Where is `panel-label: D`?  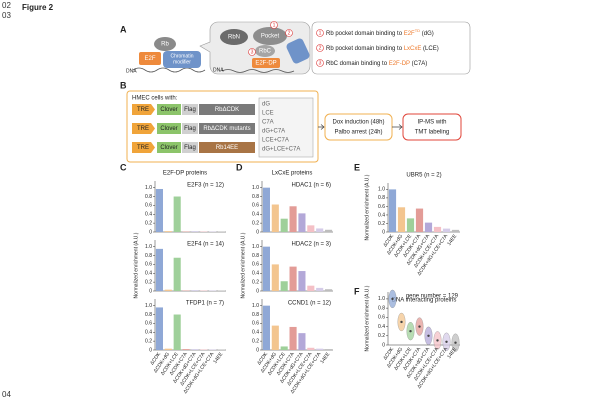
panel-label: D is located at coordinates (239, 167).